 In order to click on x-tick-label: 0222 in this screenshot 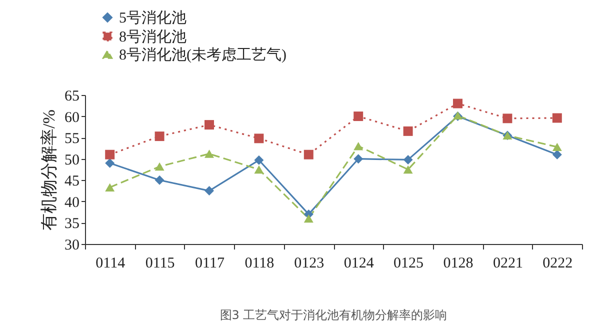, I will do `click(557, 264)`.